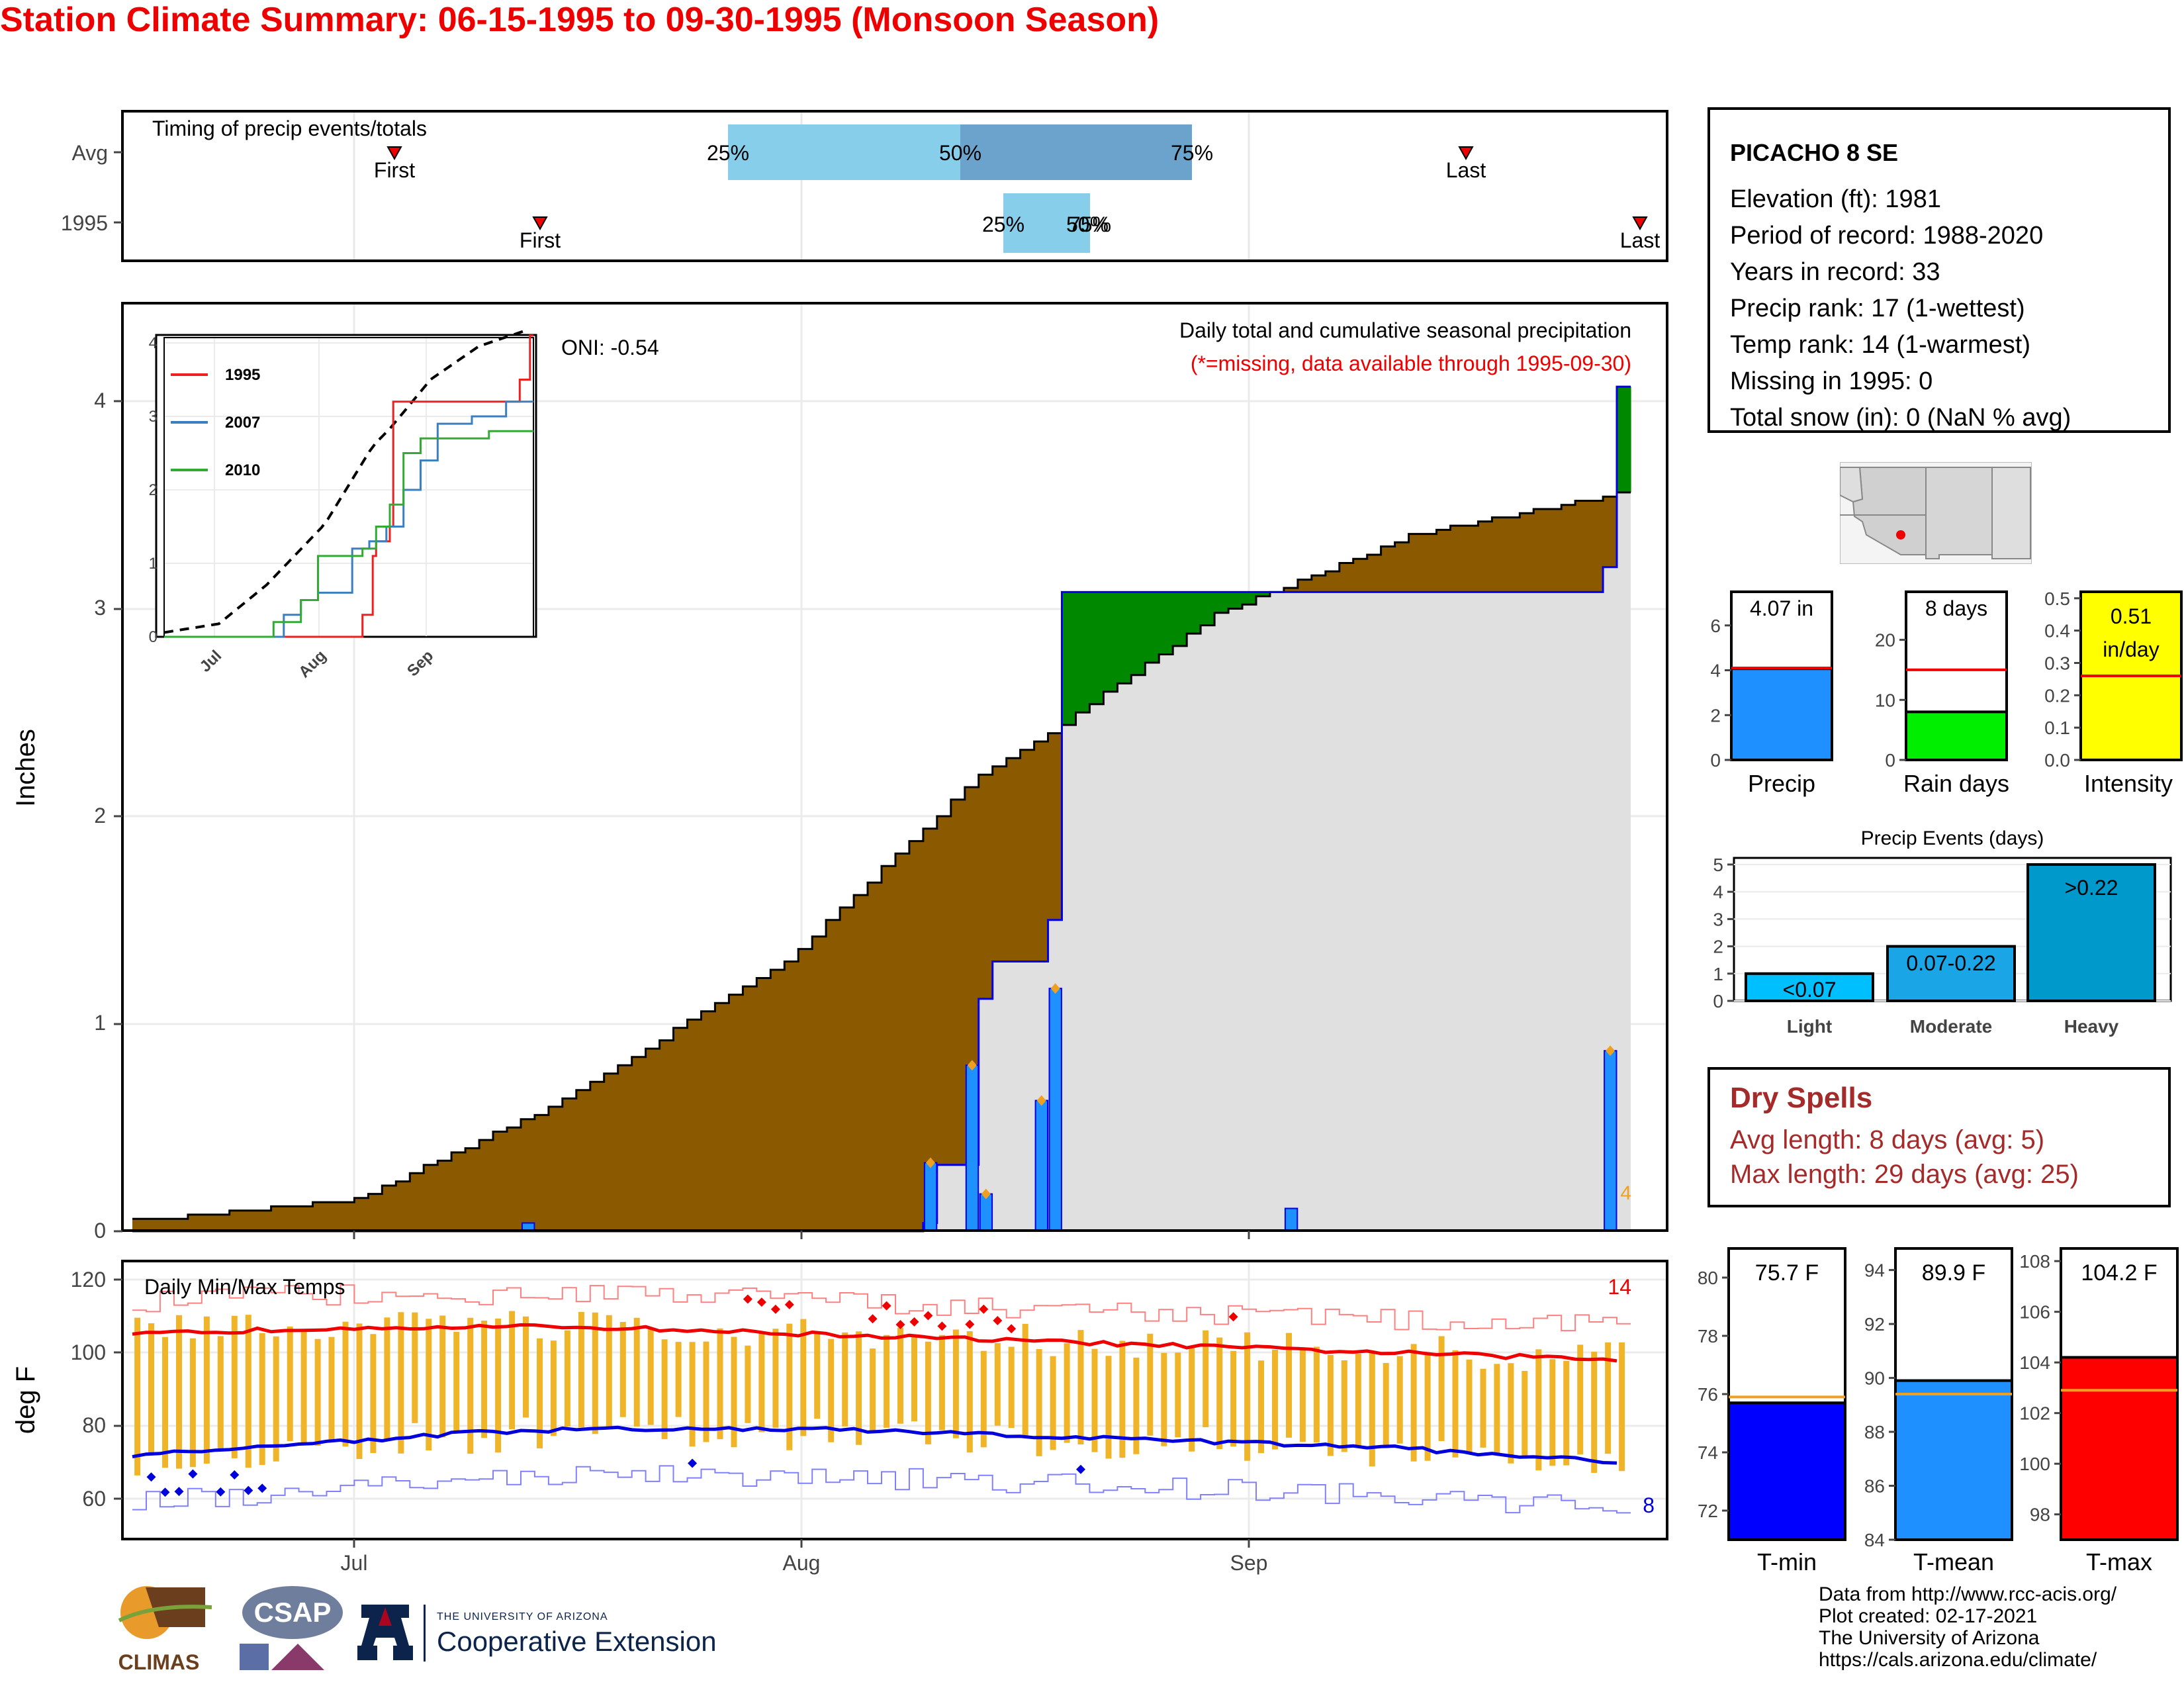 The image size is (2184, 1688). I want to click on oni-label: ONI: -0.54, so click(610, 347).